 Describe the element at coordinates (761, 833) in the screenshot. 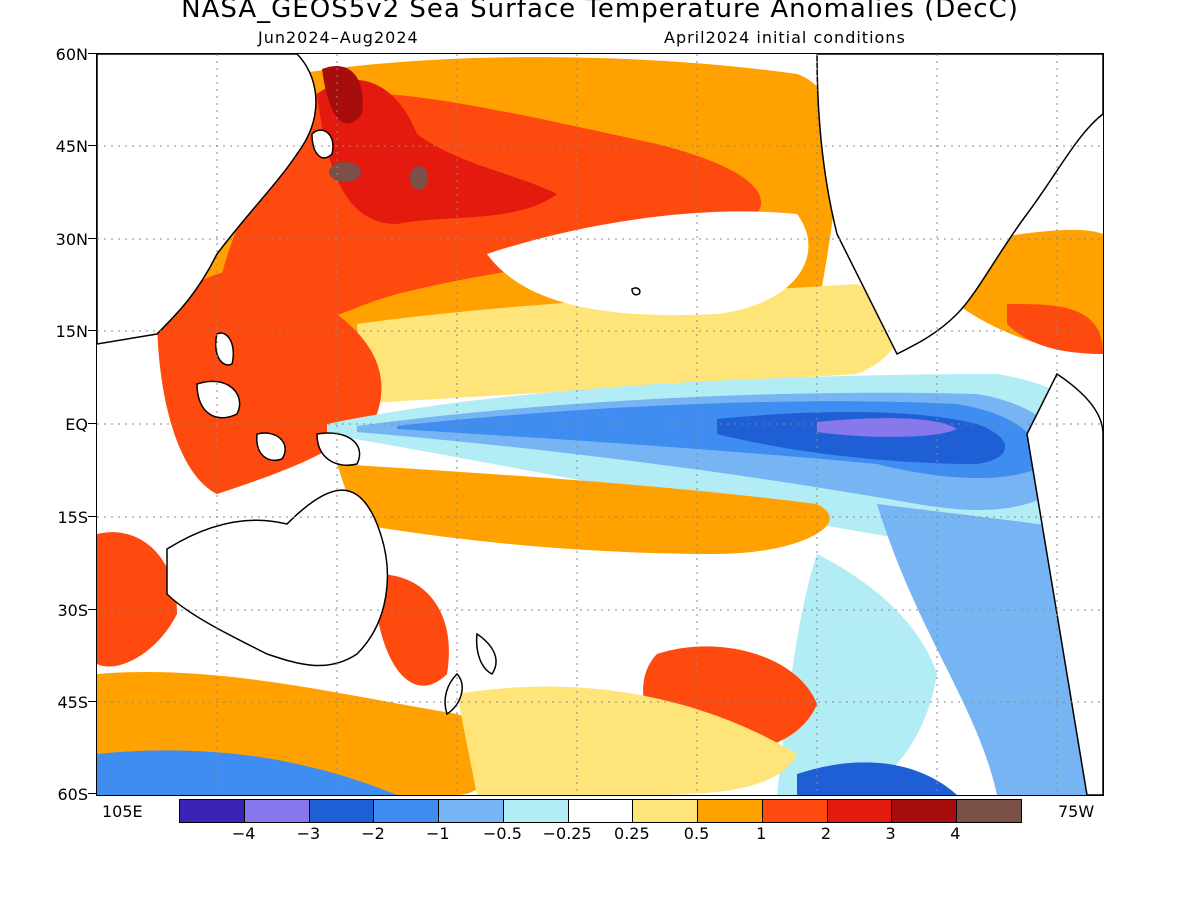

I see `colorbar-label-8: 1` at that location.